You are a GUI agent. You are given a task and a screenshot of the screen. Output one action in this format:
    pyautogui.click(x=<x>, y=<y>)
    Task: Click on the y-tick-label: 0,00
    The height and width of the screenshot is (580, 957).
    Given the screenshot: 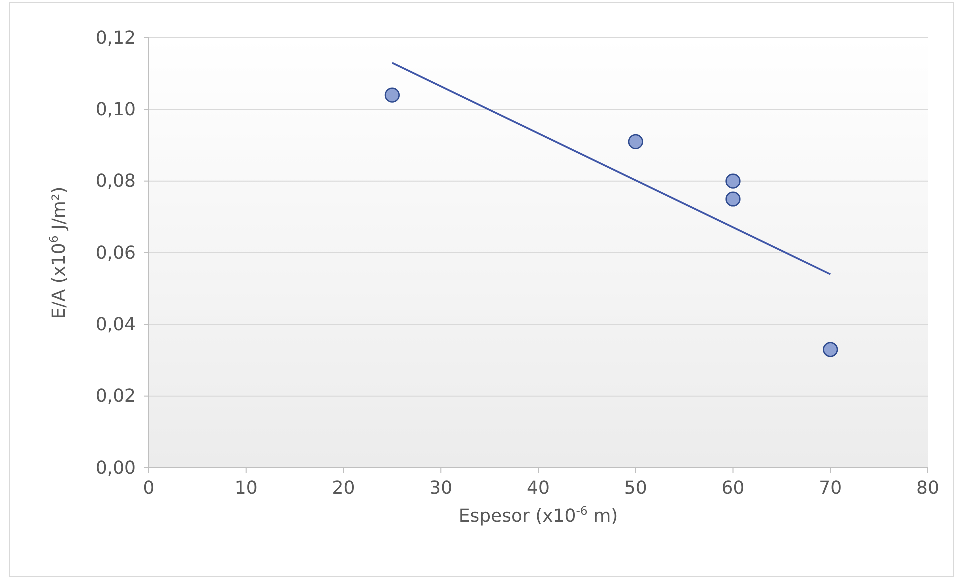 What is the action you would take?
    pyautogui.click(x=116, y=468)
    